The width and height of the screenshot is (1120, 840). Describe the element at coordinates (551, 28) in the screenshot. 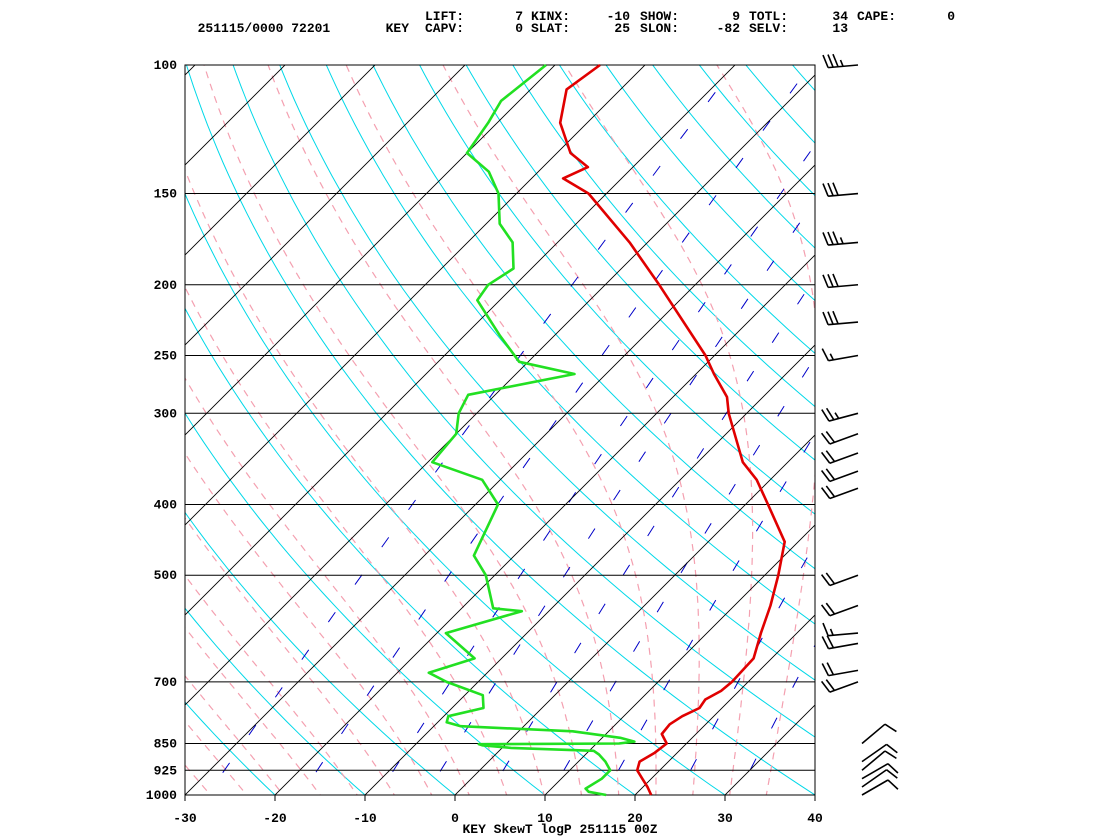

I see `index-slat-label: SLAT:` at that location.